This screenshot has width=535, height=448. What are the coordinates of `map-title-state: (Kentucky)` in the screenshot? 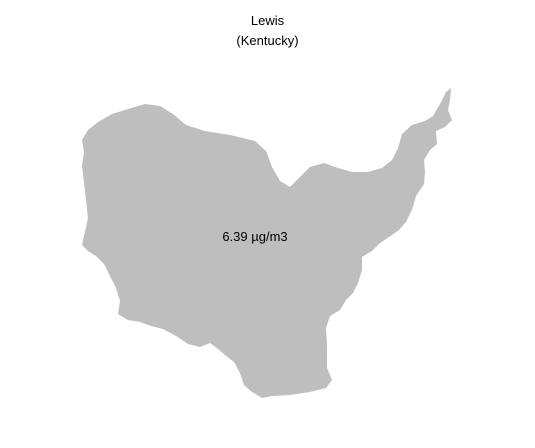 It's located at (267, 40).